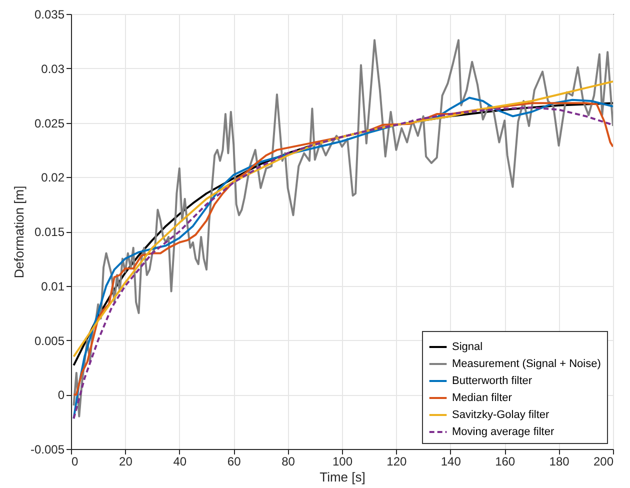 The height and width of the screenshot is (488, 630). I want to click on y-tick-label: 0.015, so click(49, 232).